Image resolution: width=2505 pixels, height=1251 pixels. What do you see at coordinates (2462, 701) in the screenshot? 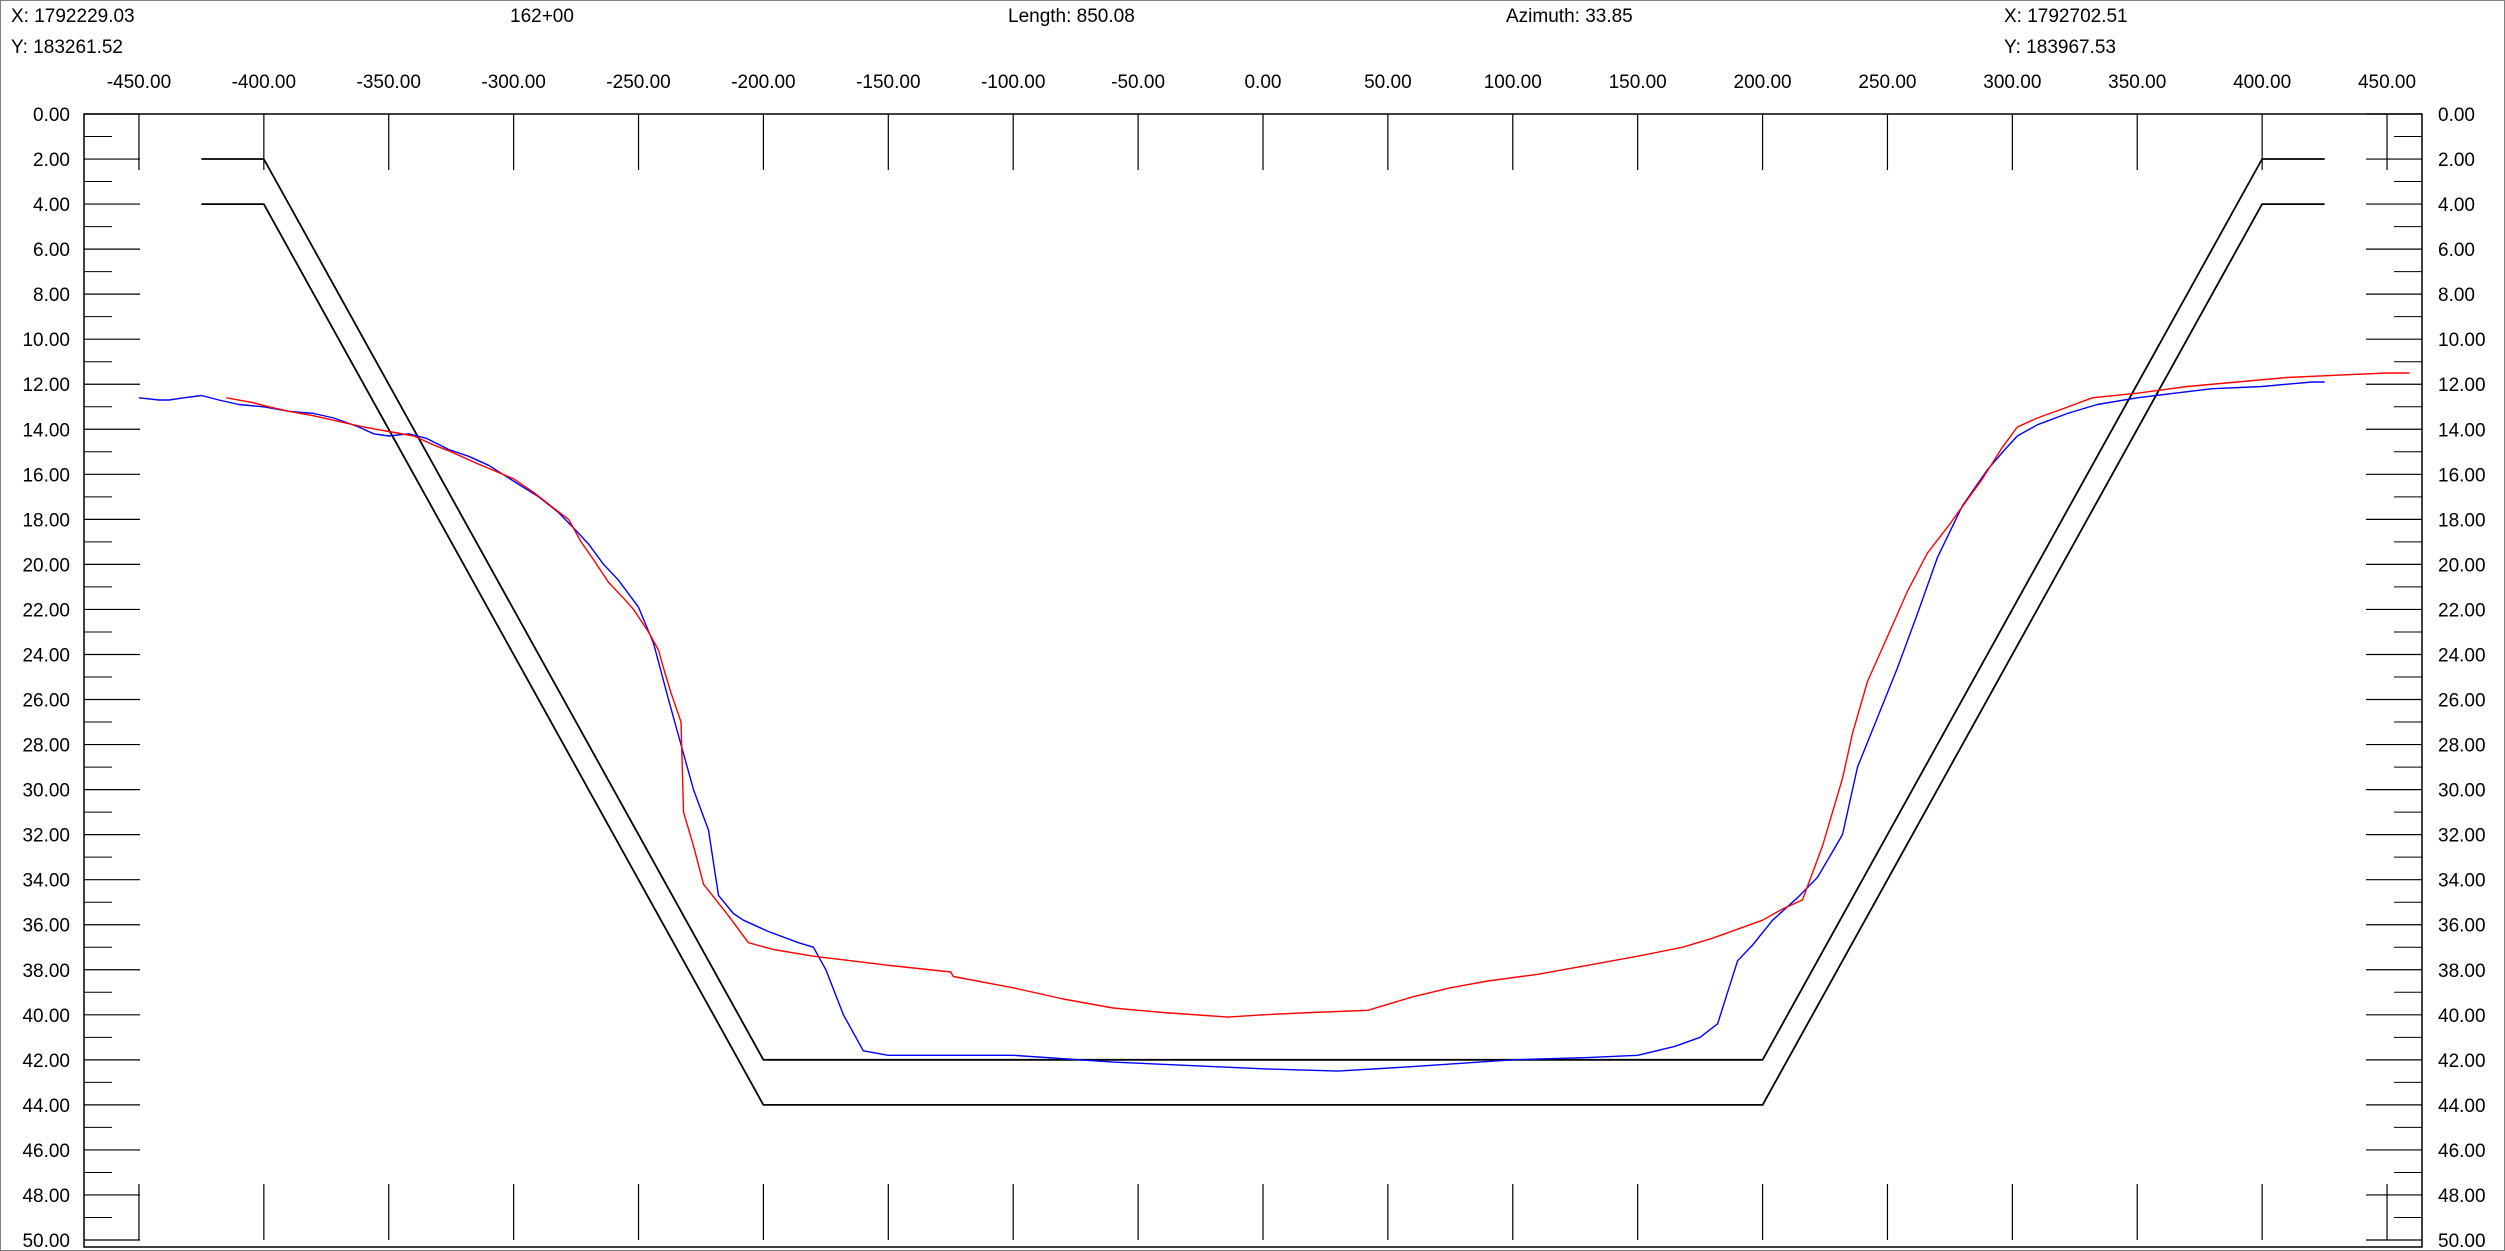
I see `y-tick-label-right: 26.00` at bounding box center [2462, 701].